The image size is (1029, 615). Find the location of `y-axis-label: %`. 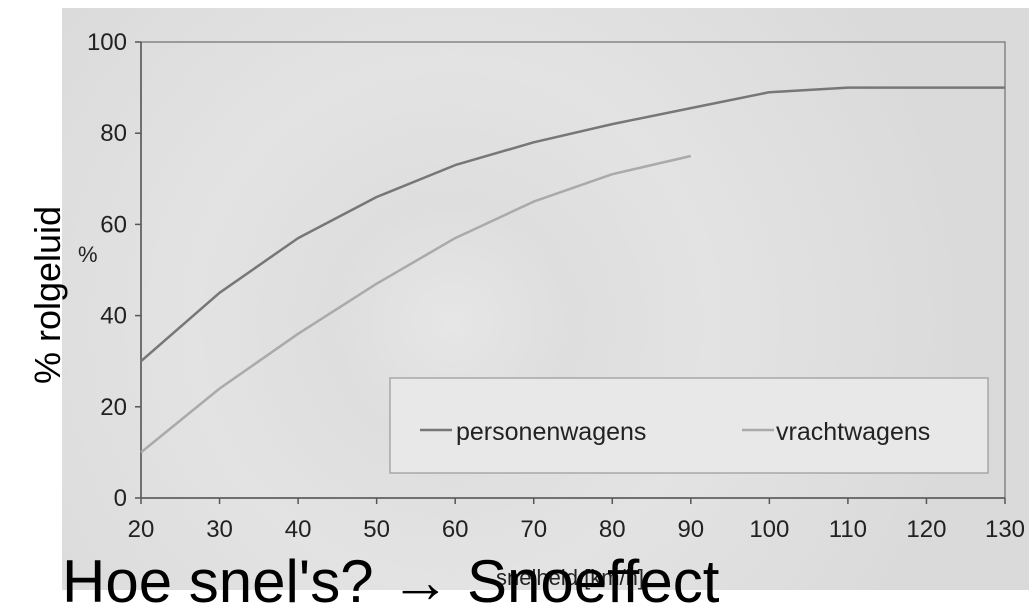

y-axis-label: % is located at coordinates (88, 254).